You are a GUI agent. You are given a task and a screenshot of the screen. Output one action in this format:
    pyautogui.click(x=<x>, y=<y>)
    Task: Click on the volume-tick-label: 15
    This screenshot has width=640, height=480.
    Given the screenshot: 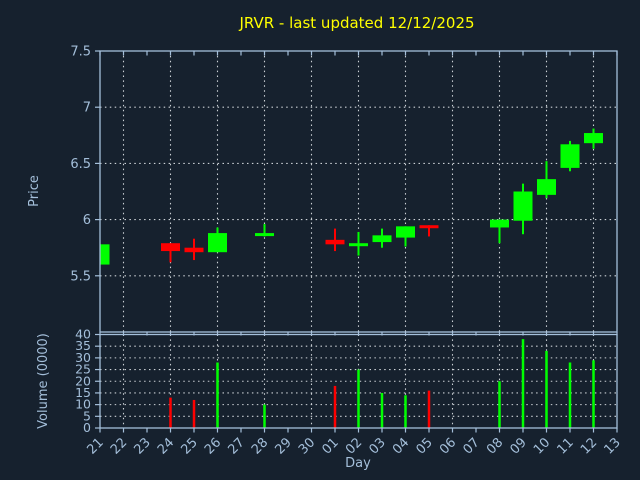 What is the action you would take?
    pyautogui.click(x=83, y=392)
    